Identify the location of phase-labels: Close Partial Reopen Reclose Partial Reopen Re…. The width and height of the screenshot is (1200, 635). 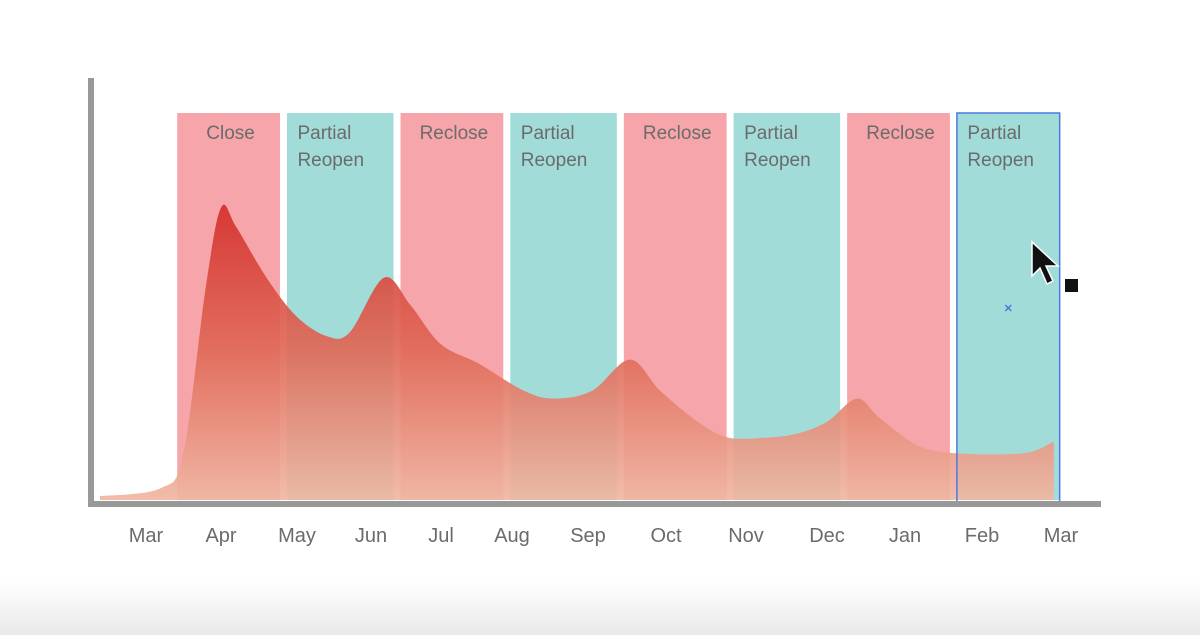
(620, 147).